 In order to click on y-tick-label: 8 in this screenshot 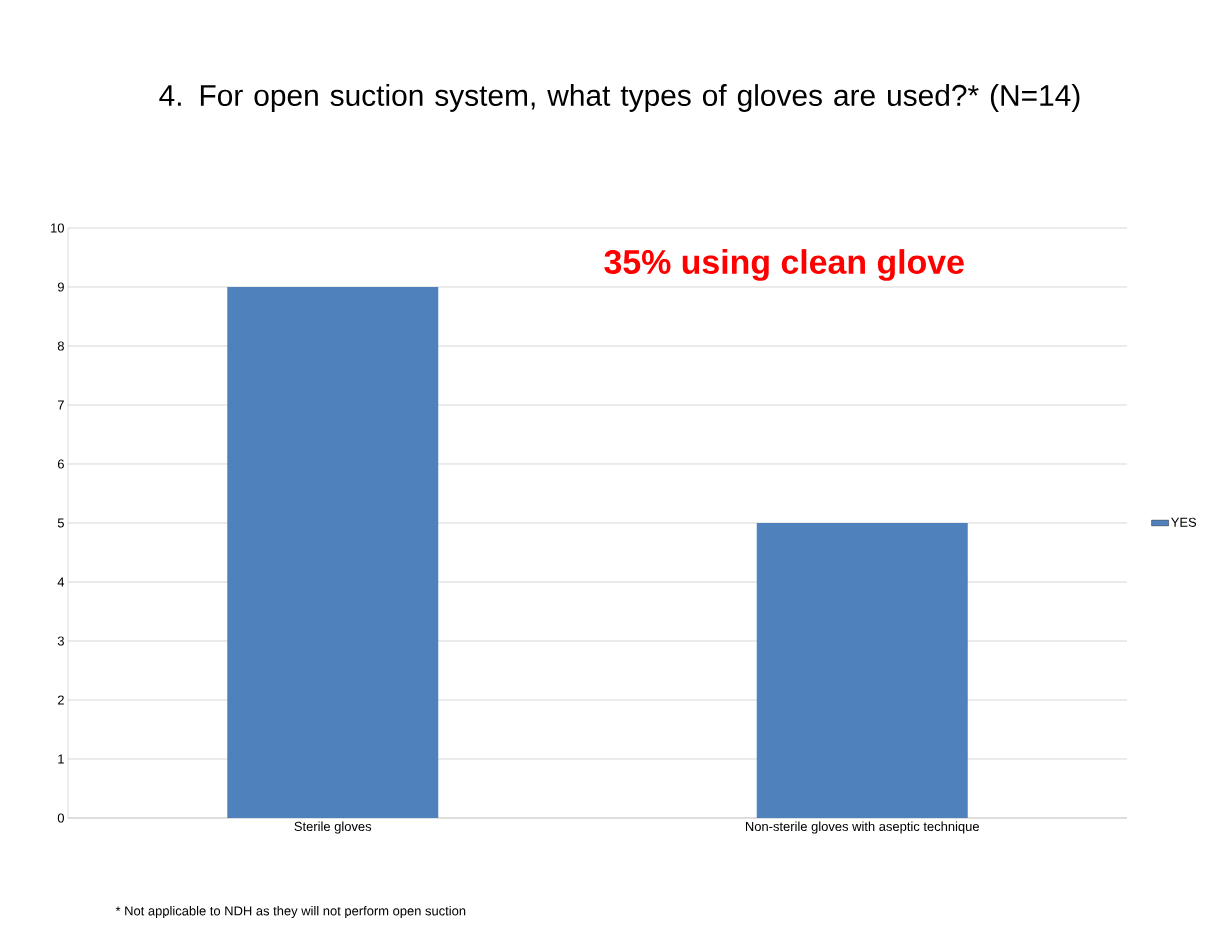, I will do `click(60, 346)`.